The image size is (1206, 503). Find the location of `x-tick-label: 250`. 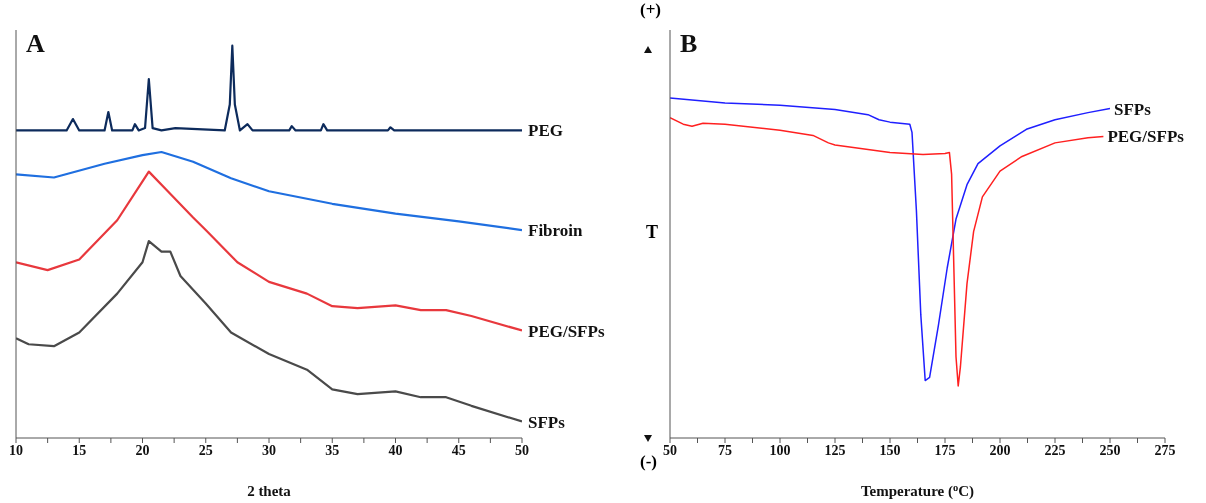

x-tick-label: 250 is located at coordinates (1110, 450).